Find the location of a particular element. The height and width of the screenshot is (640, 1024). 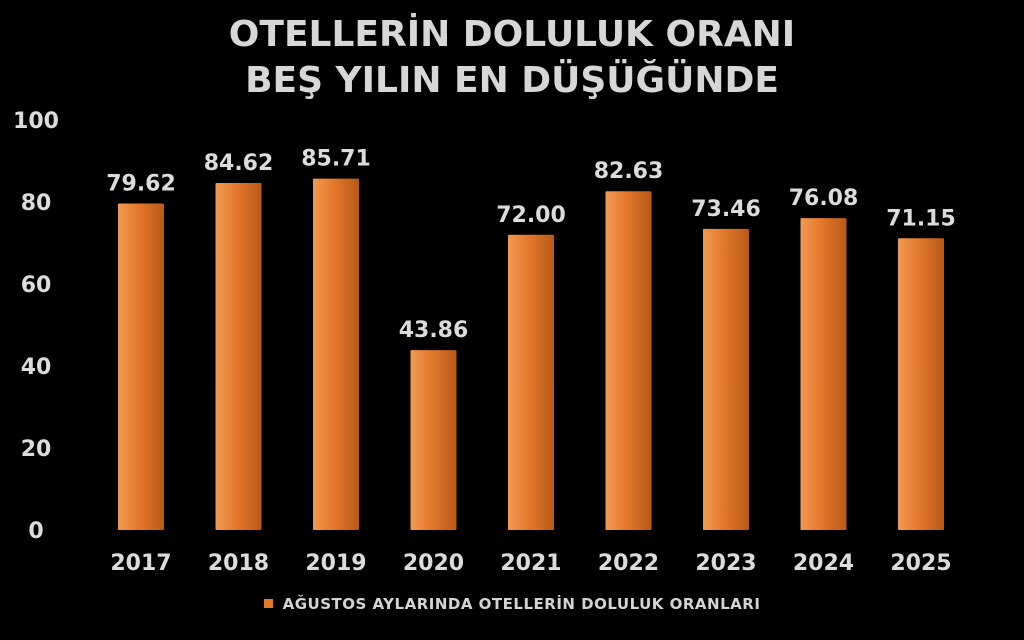

bar-2018 is located at coordinates (238, 357).